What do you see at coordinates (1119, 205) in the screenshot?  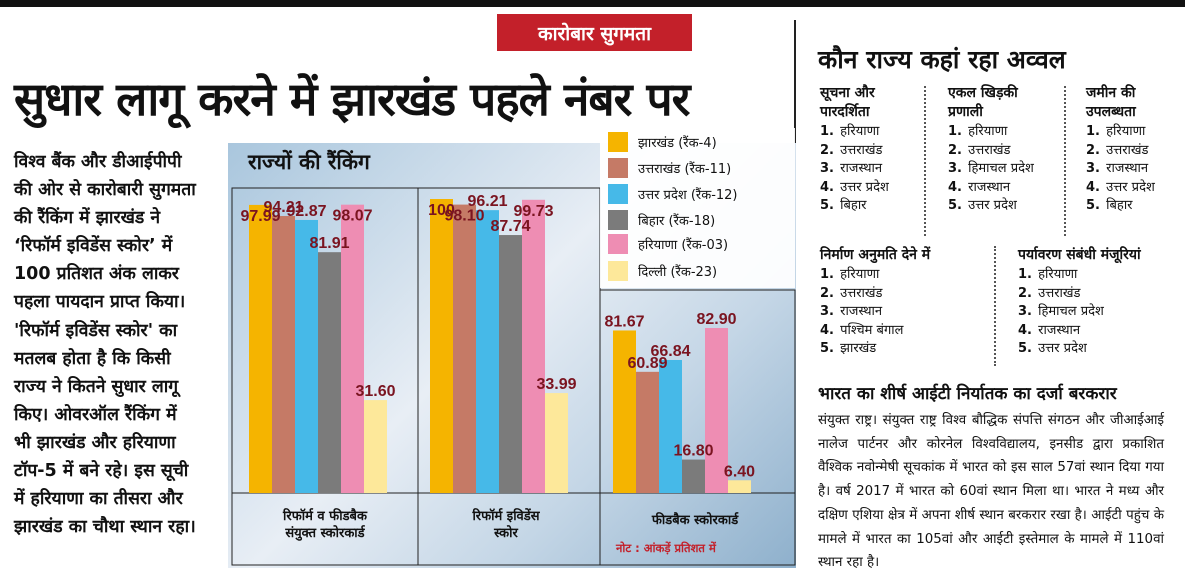 I see `state-name: बिहार` at bounding box center [1119, 205].